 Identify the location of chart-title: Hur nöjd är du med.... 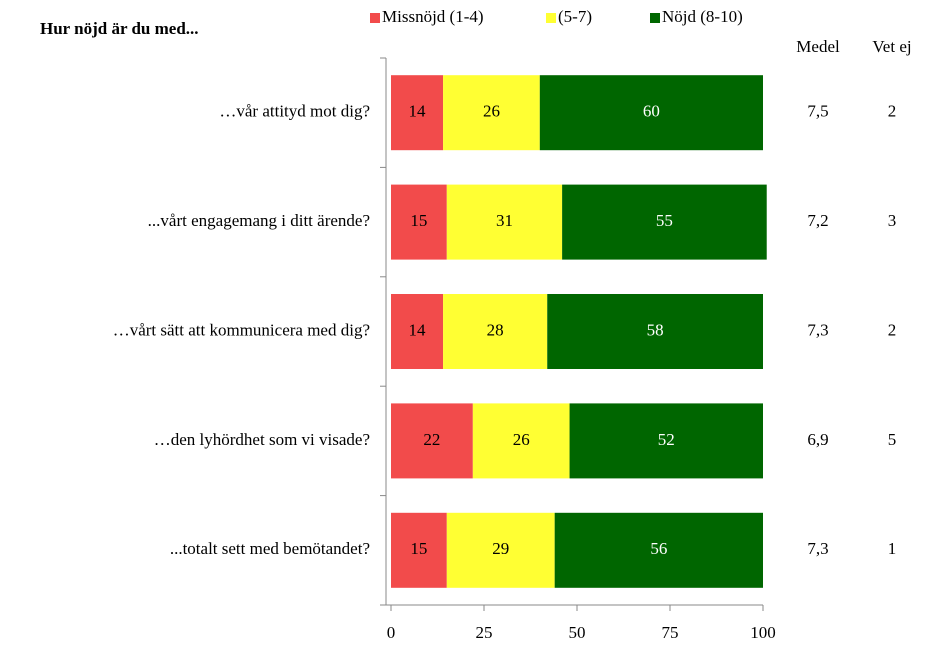
(119, 28).